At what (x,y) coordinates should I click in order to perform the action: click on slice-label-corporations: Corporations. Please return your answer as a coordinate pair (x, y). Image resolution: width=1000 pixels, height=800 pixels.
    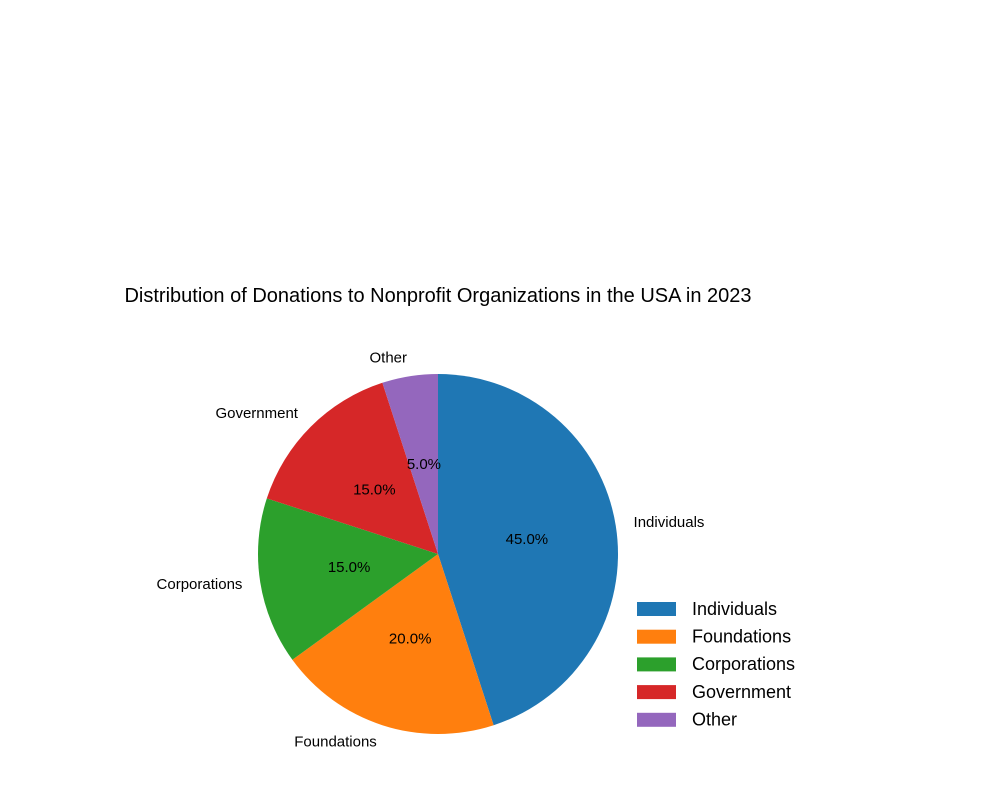
    Looking at the image, I should click on (200, 584).